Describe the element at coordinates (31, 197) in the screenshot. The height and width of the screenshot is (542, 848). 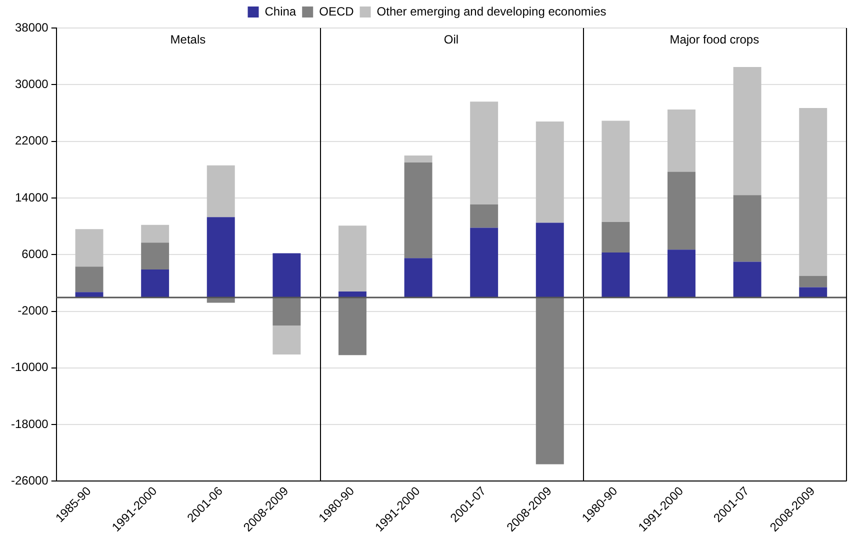
I see `y-tick-label: 14000` at that location.